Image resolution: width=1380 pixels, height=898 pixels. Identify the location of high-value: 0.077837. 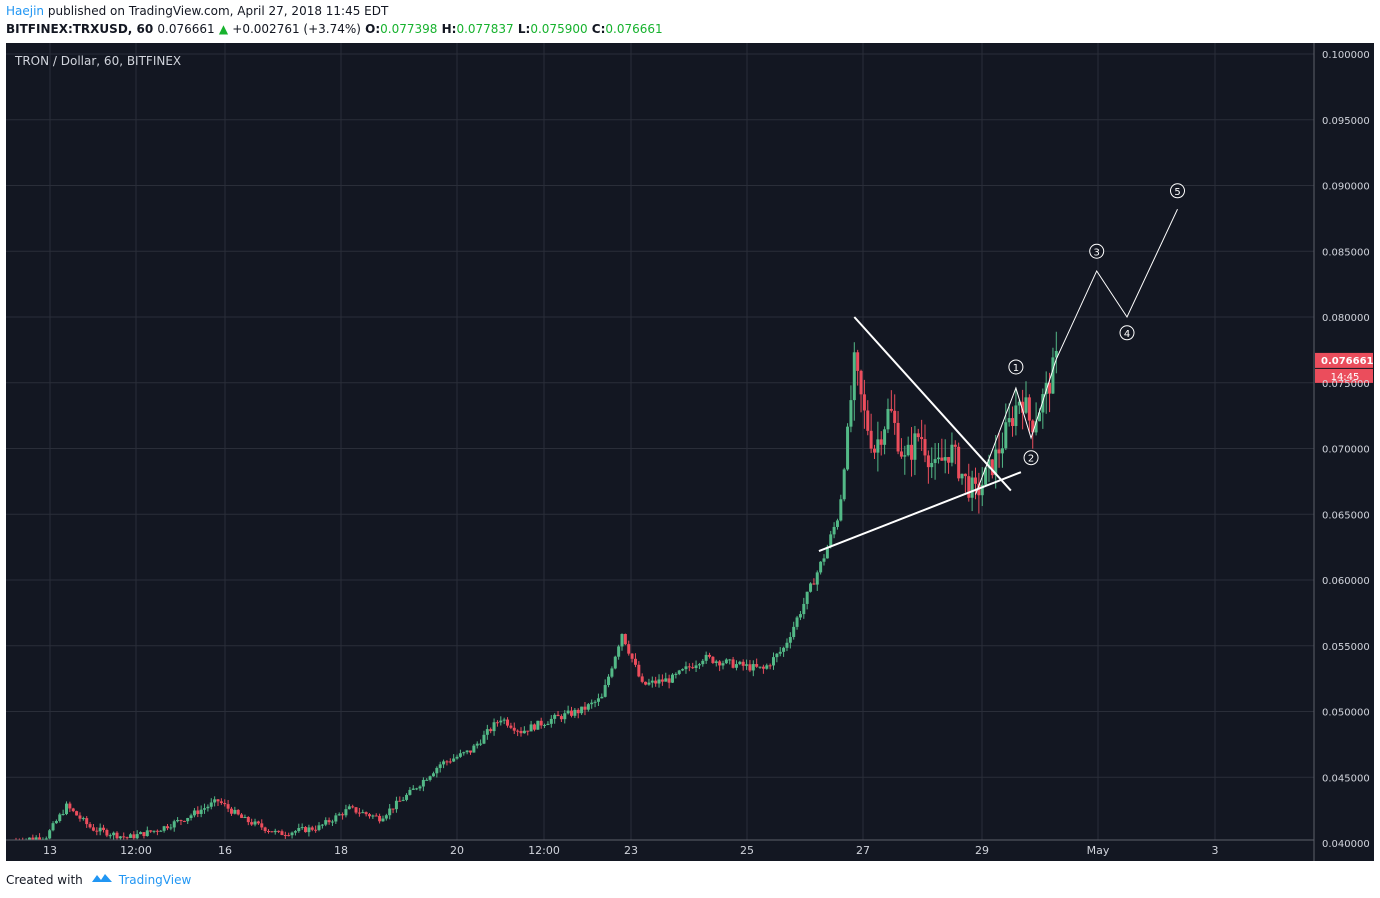
(485, 29).